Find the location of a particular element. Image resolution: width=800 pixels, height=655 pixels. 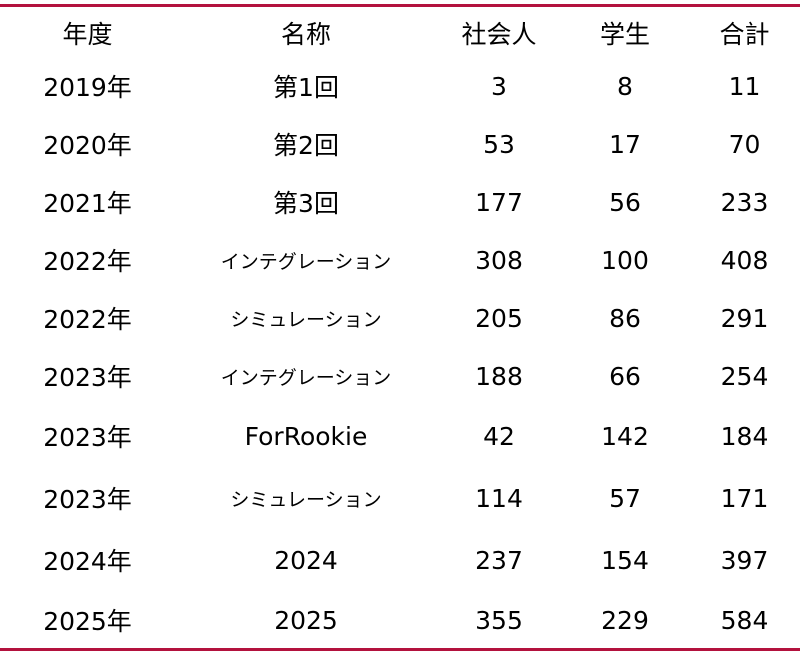

cell-students: 142 is located at coordinates (625, 436).